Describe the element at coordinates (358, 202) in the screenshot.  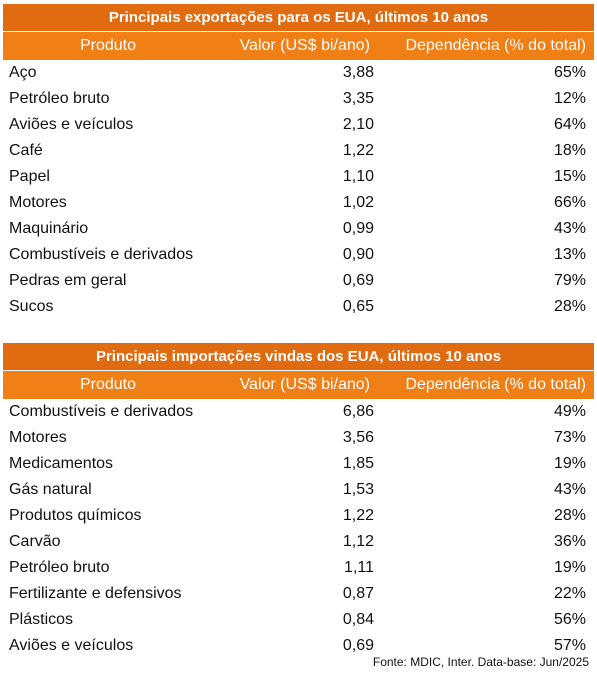
I see `cell-valor: 1,02` at that location.